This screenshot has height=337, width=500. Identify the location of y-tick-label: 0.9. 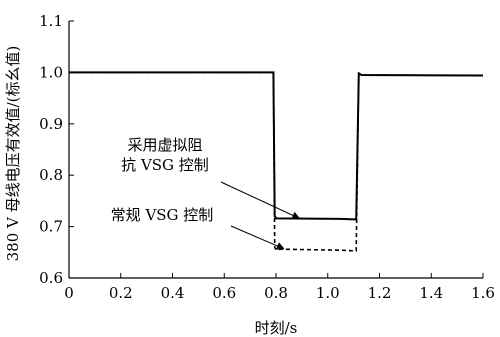
(51, 124).